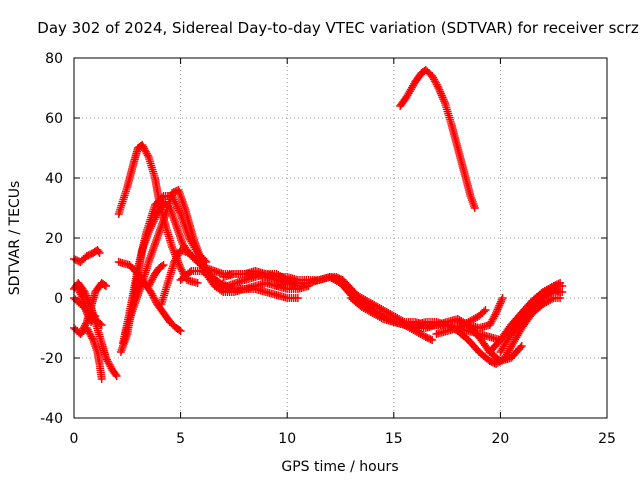  I want to click on y-tick-label: -40, so click(51, 419).